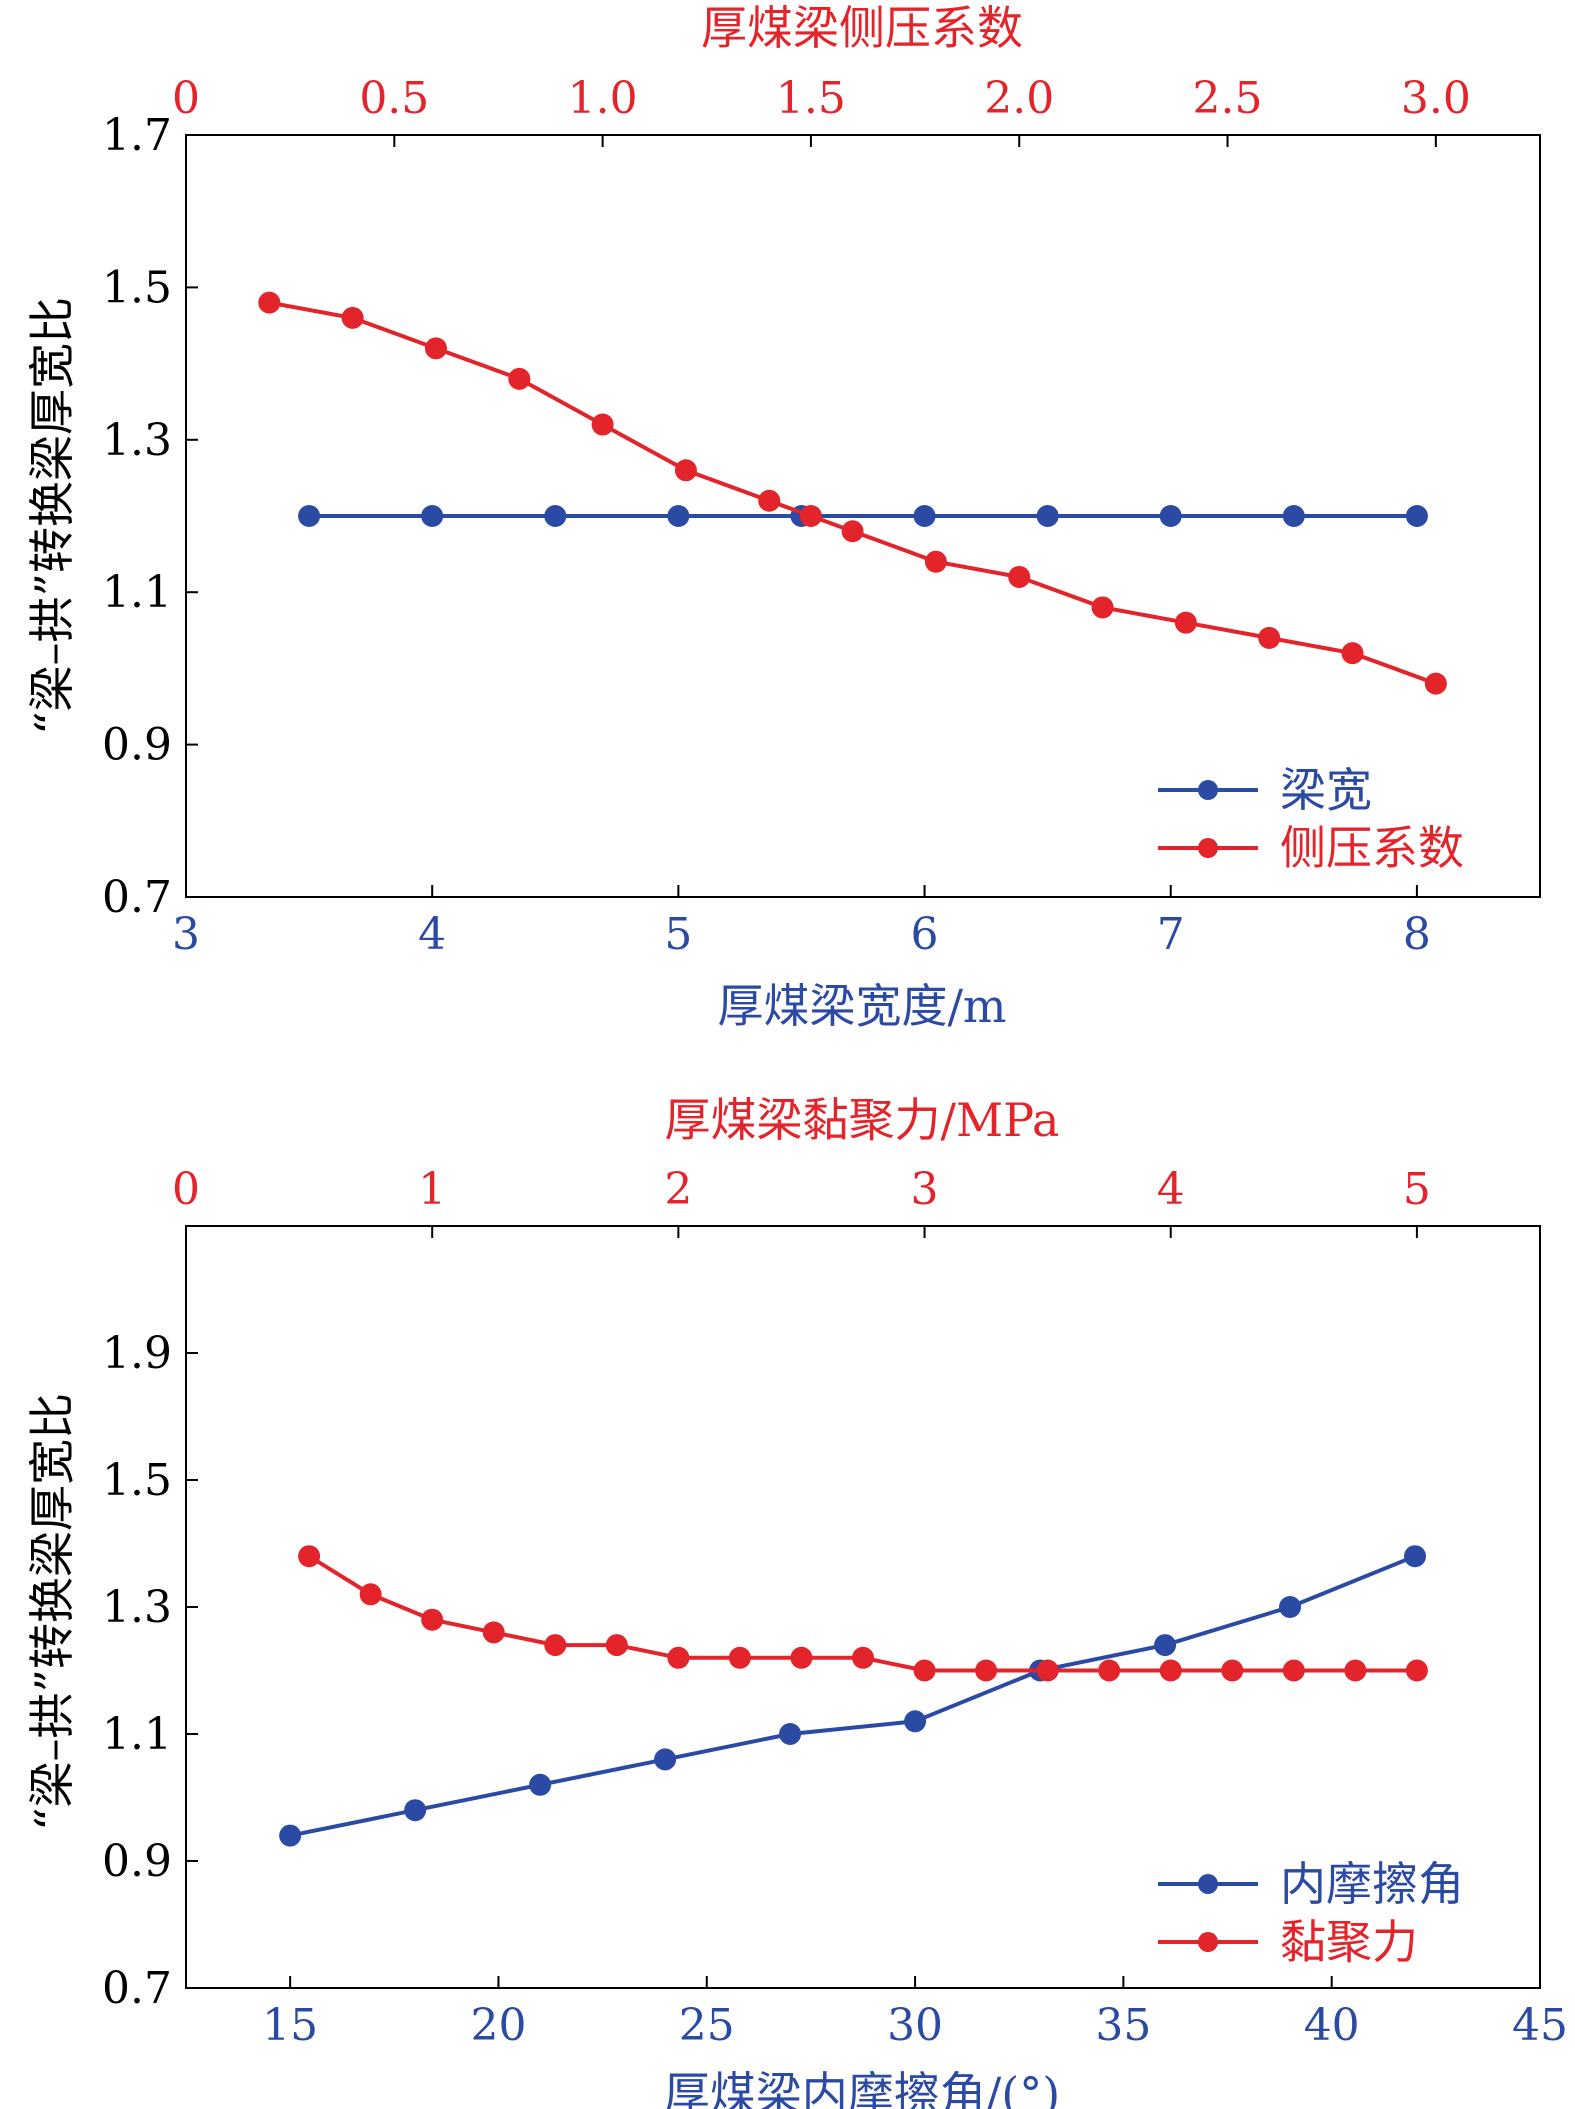  I want to click on top-tick-label: 4, so click(1171, 1189).